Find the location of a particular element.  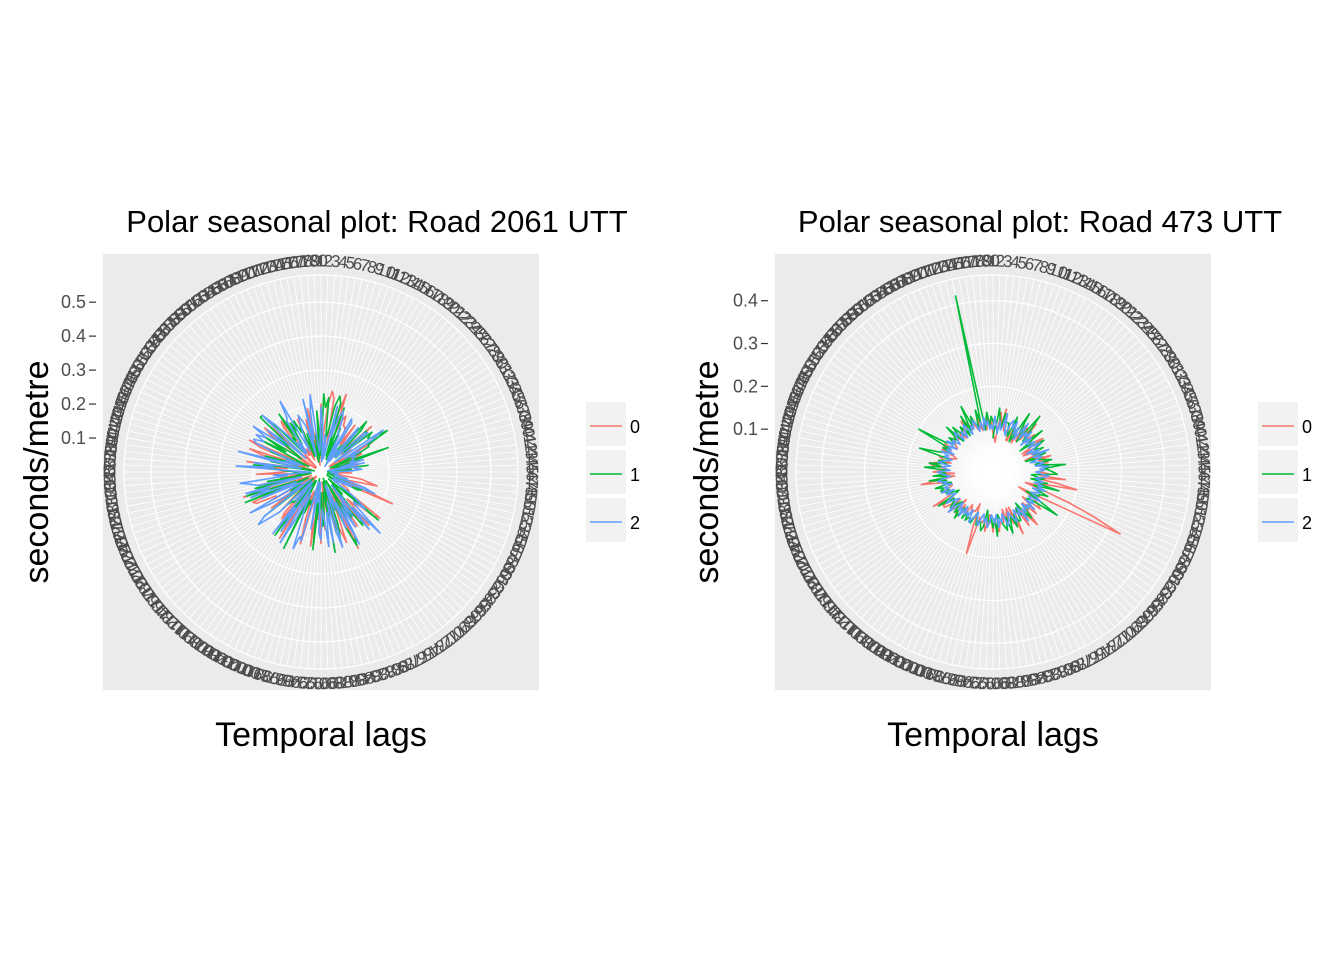

angle-tick-label: 54 is located at coordinates (1195, 529).